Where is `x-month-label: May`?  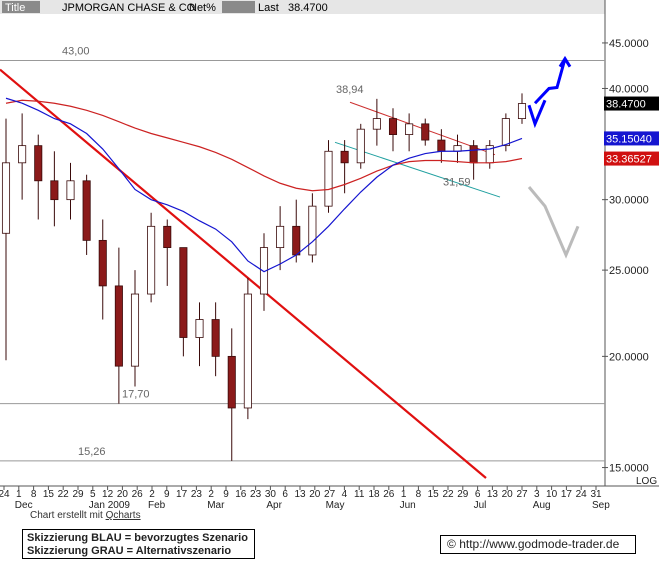
x-month-label: May is located at coordinates (335, 505).